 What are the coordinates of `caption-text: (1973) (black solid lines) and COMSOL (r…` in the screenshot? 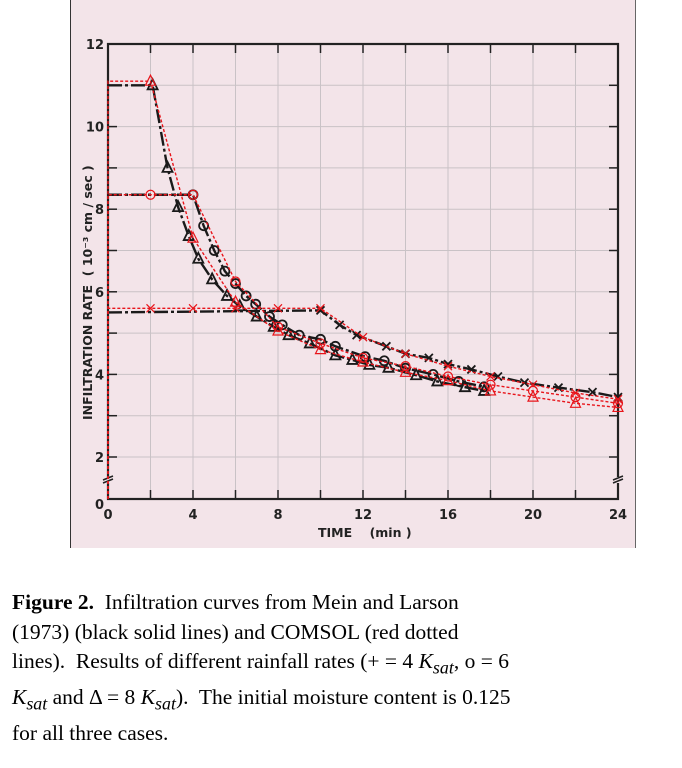 It's located at (235, 631).